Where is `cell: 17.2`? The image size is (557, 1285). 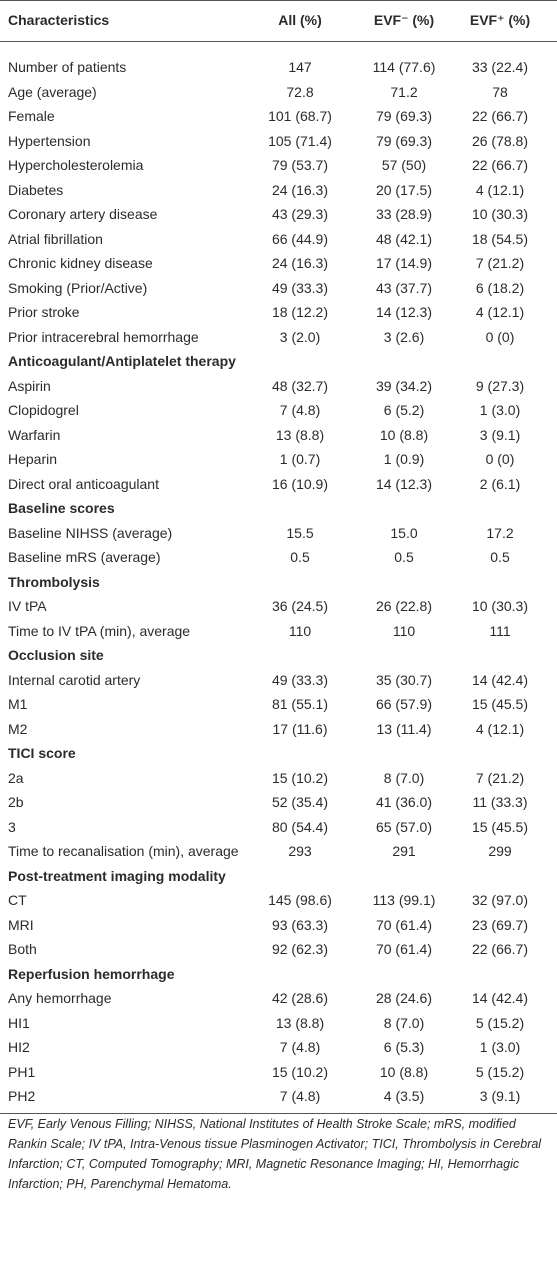 cell: 17.2 is located at coordinates (500, 532).